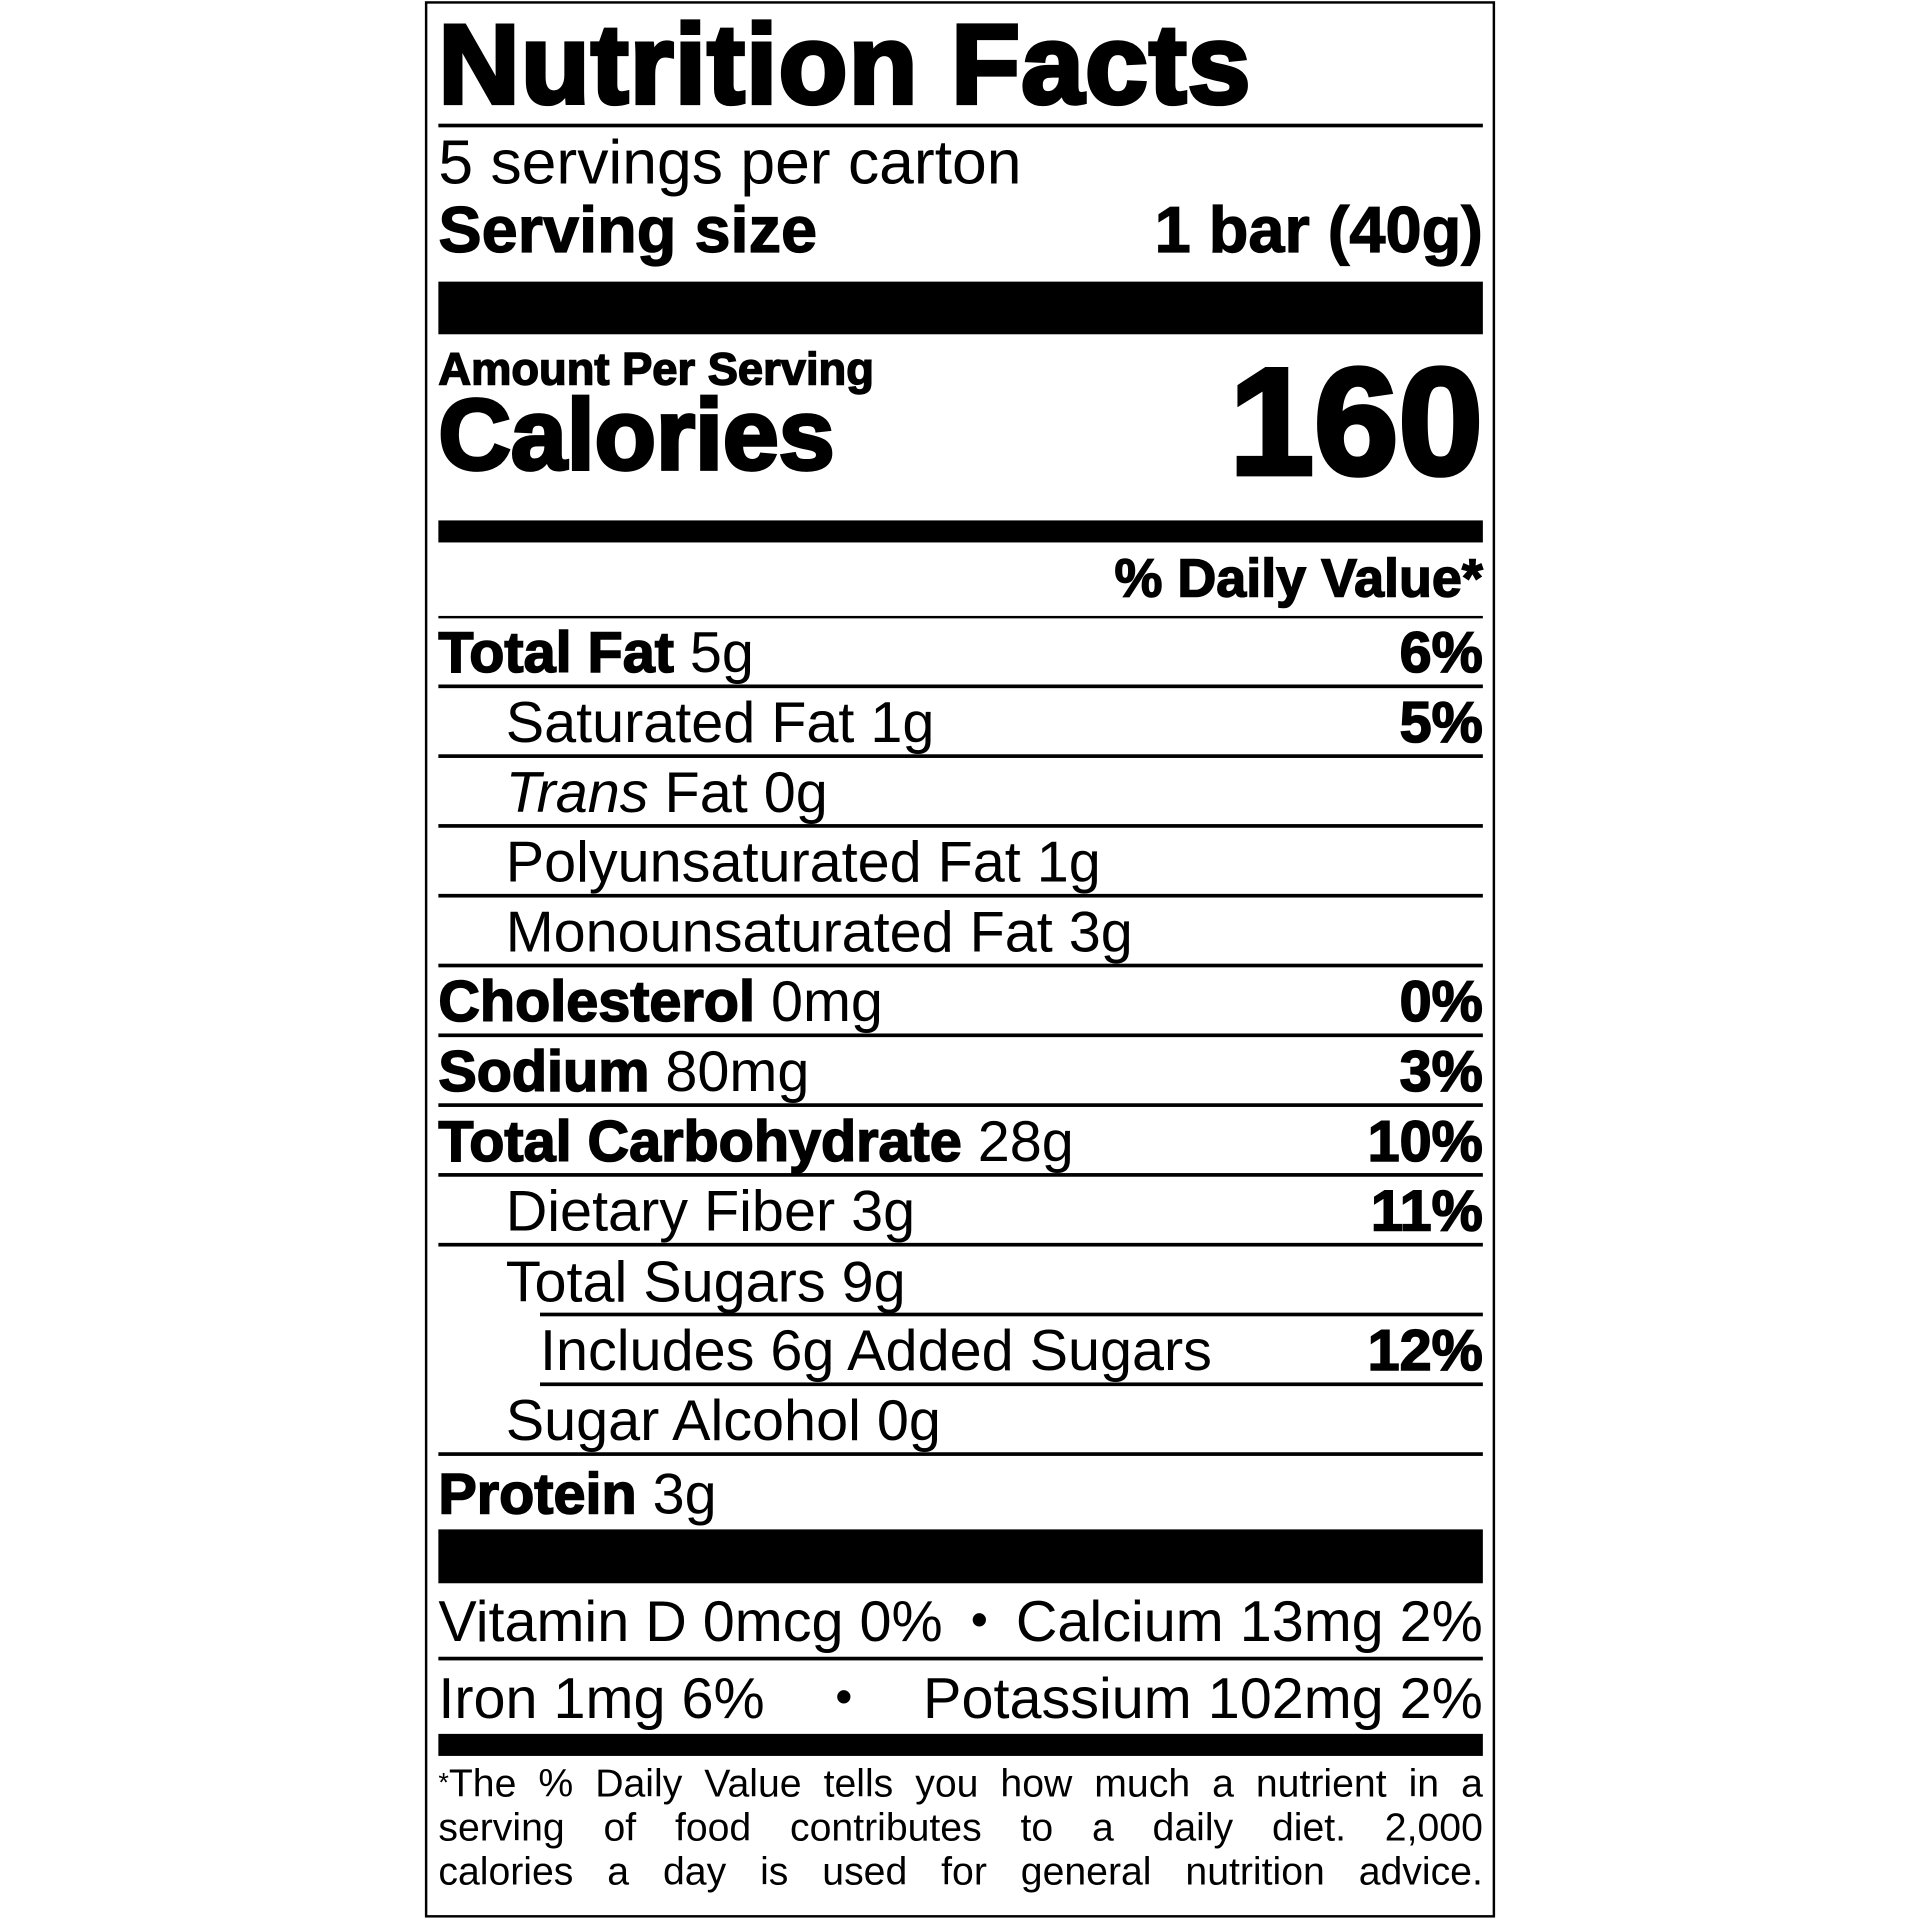 The width and height of the screenshot is (1920, 1920). Describe the element at coordinates (961, 1212) in the screenshot. I see `nutrient-row-dietary-fiber: Dietary Fiber 3g 11%` at that location.